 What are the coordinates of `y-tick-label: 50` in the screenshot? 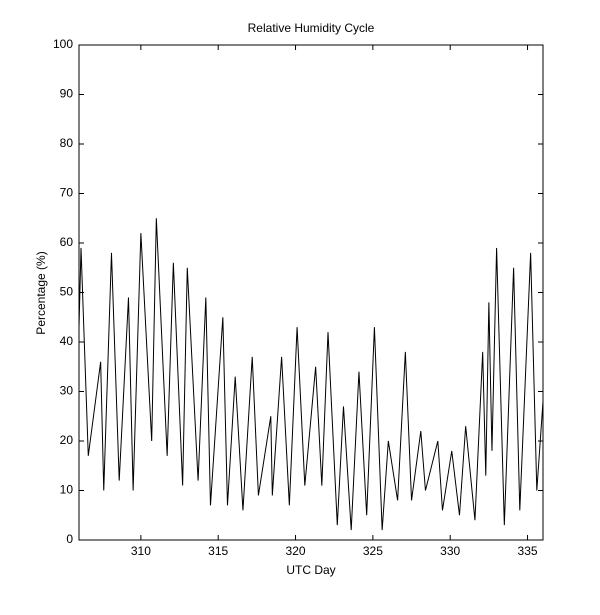 It's located at (67, 292).